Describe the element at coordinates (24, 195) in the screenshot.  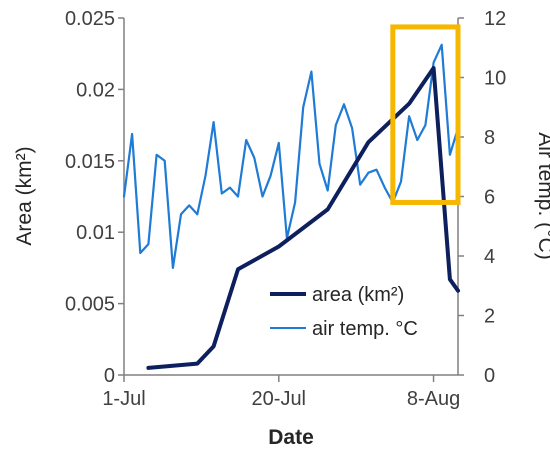
I see `left-axis-title: Area (km²)` at that location.